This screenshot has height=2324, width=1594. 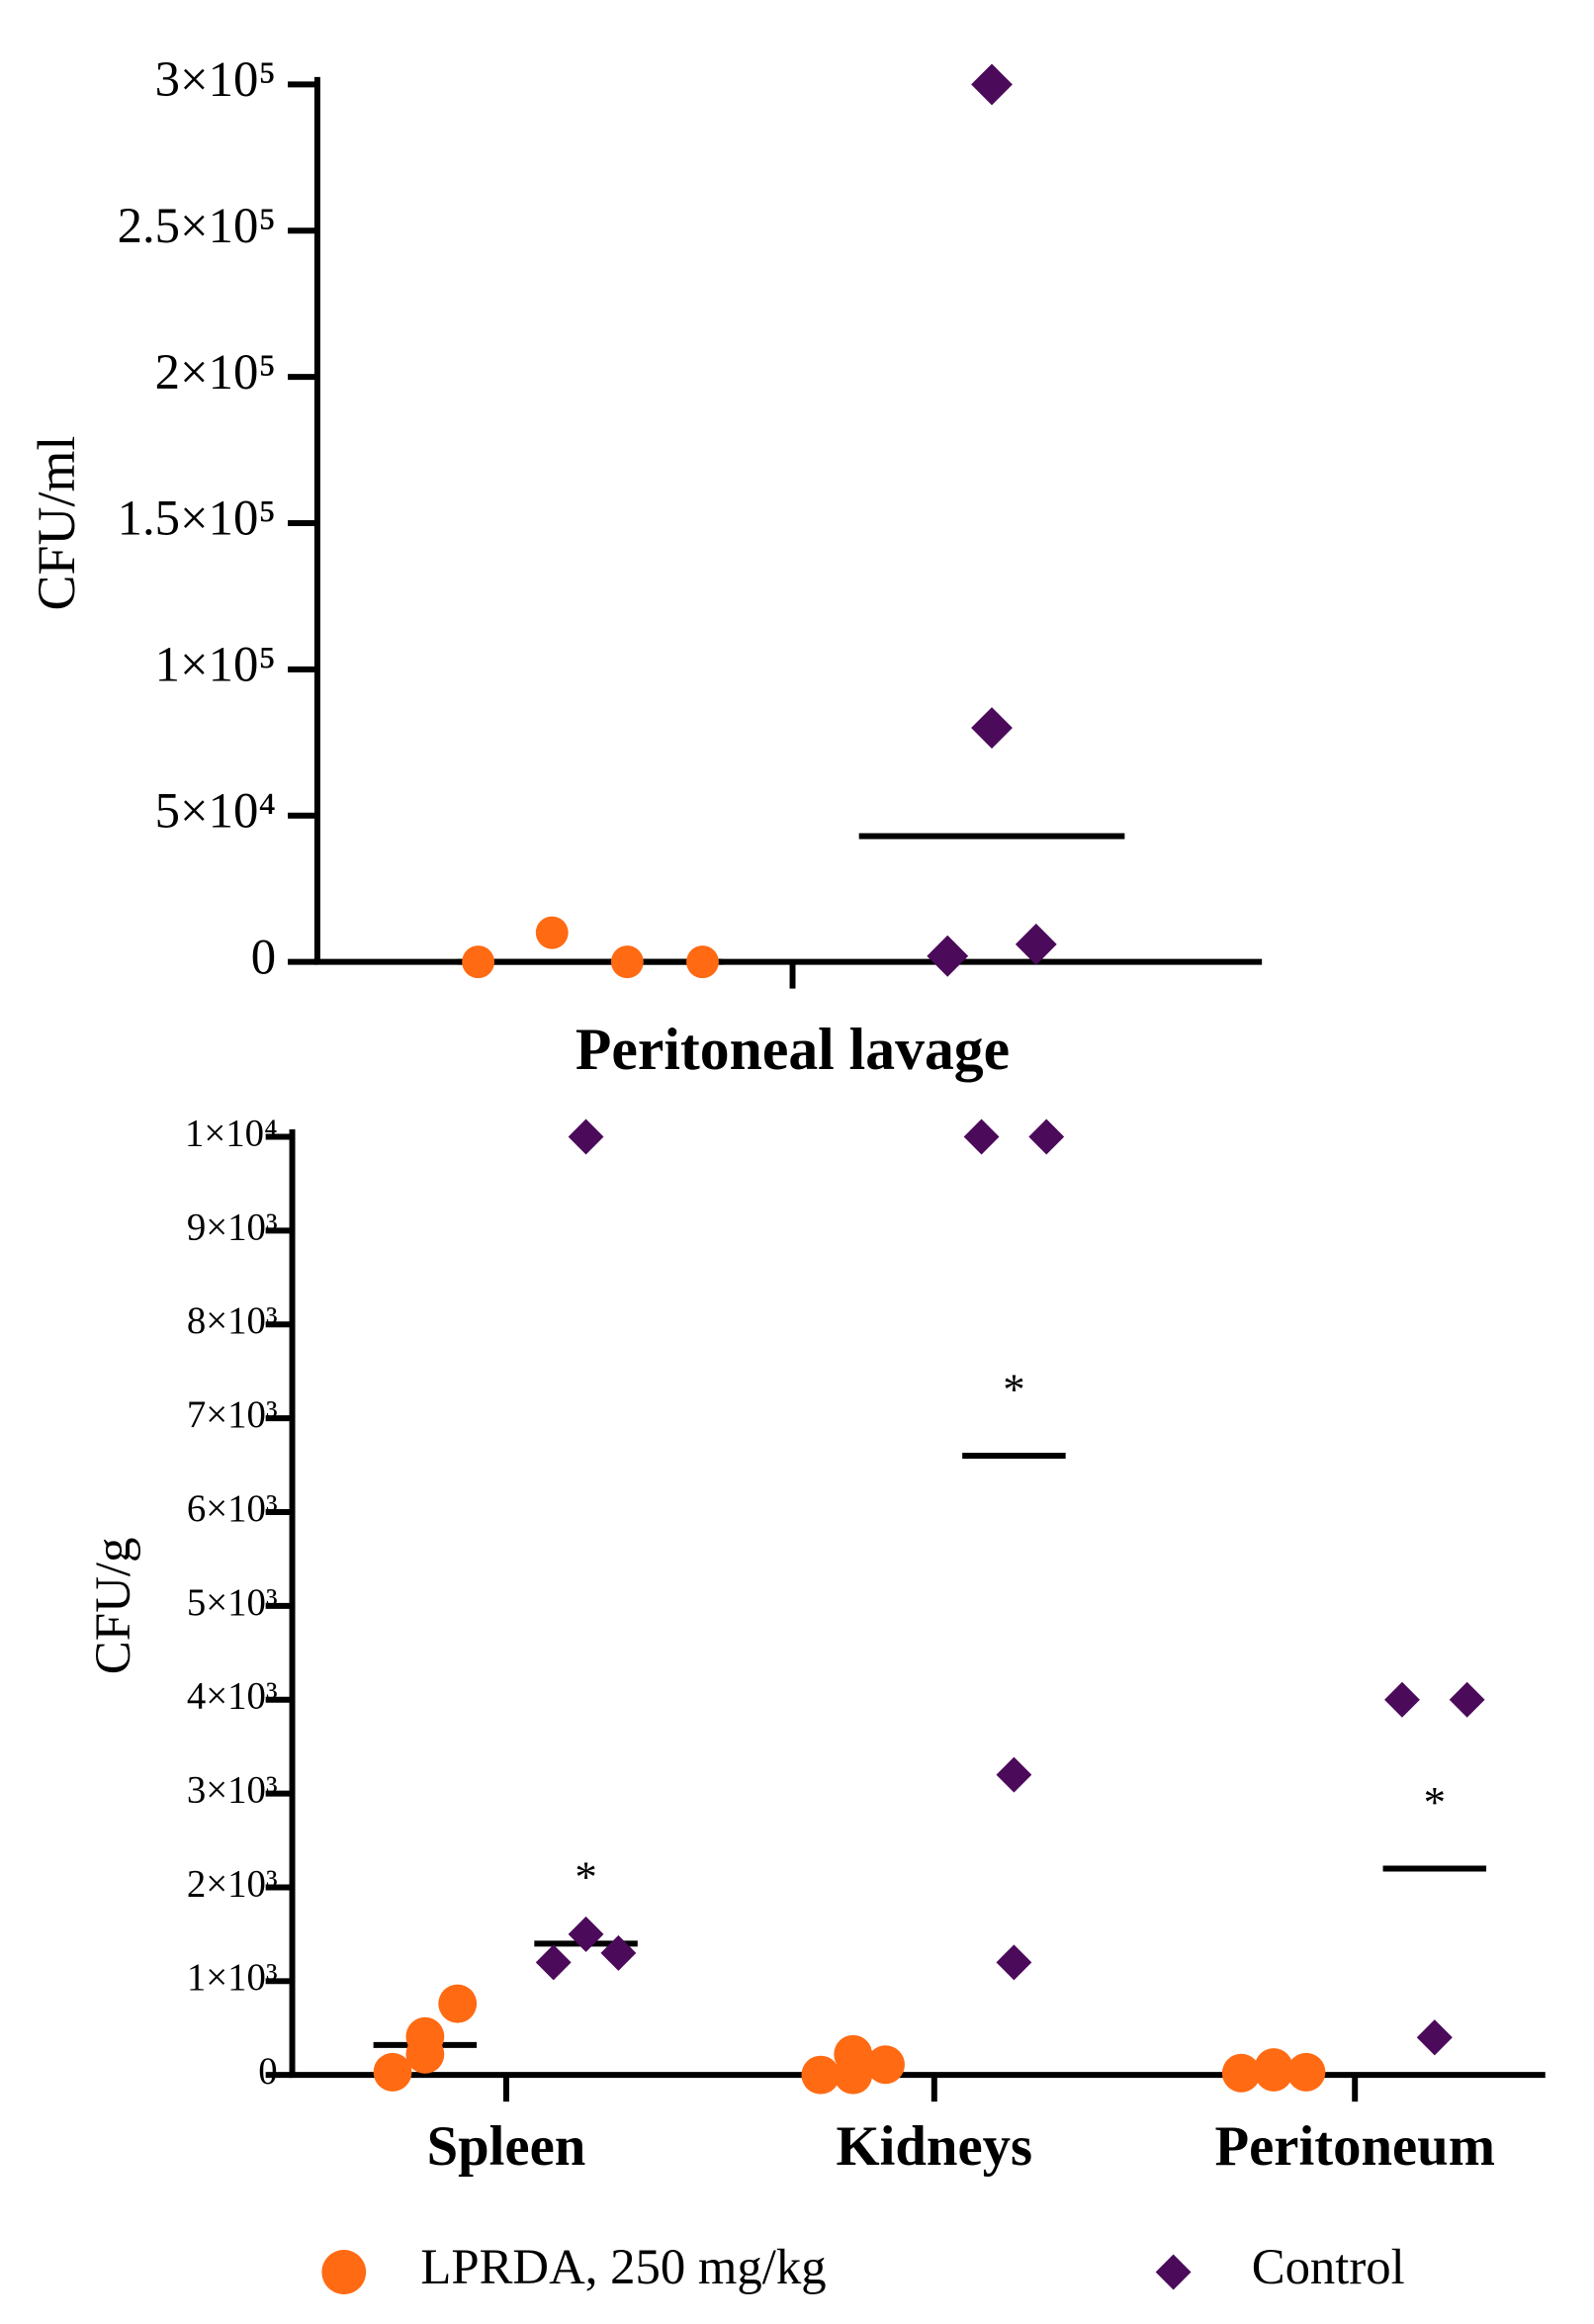 What do you see at coordinates (232, 1603) in the screenshot?
I see `y-tick-label: 5×10³` at bounding box center [232, 1603].